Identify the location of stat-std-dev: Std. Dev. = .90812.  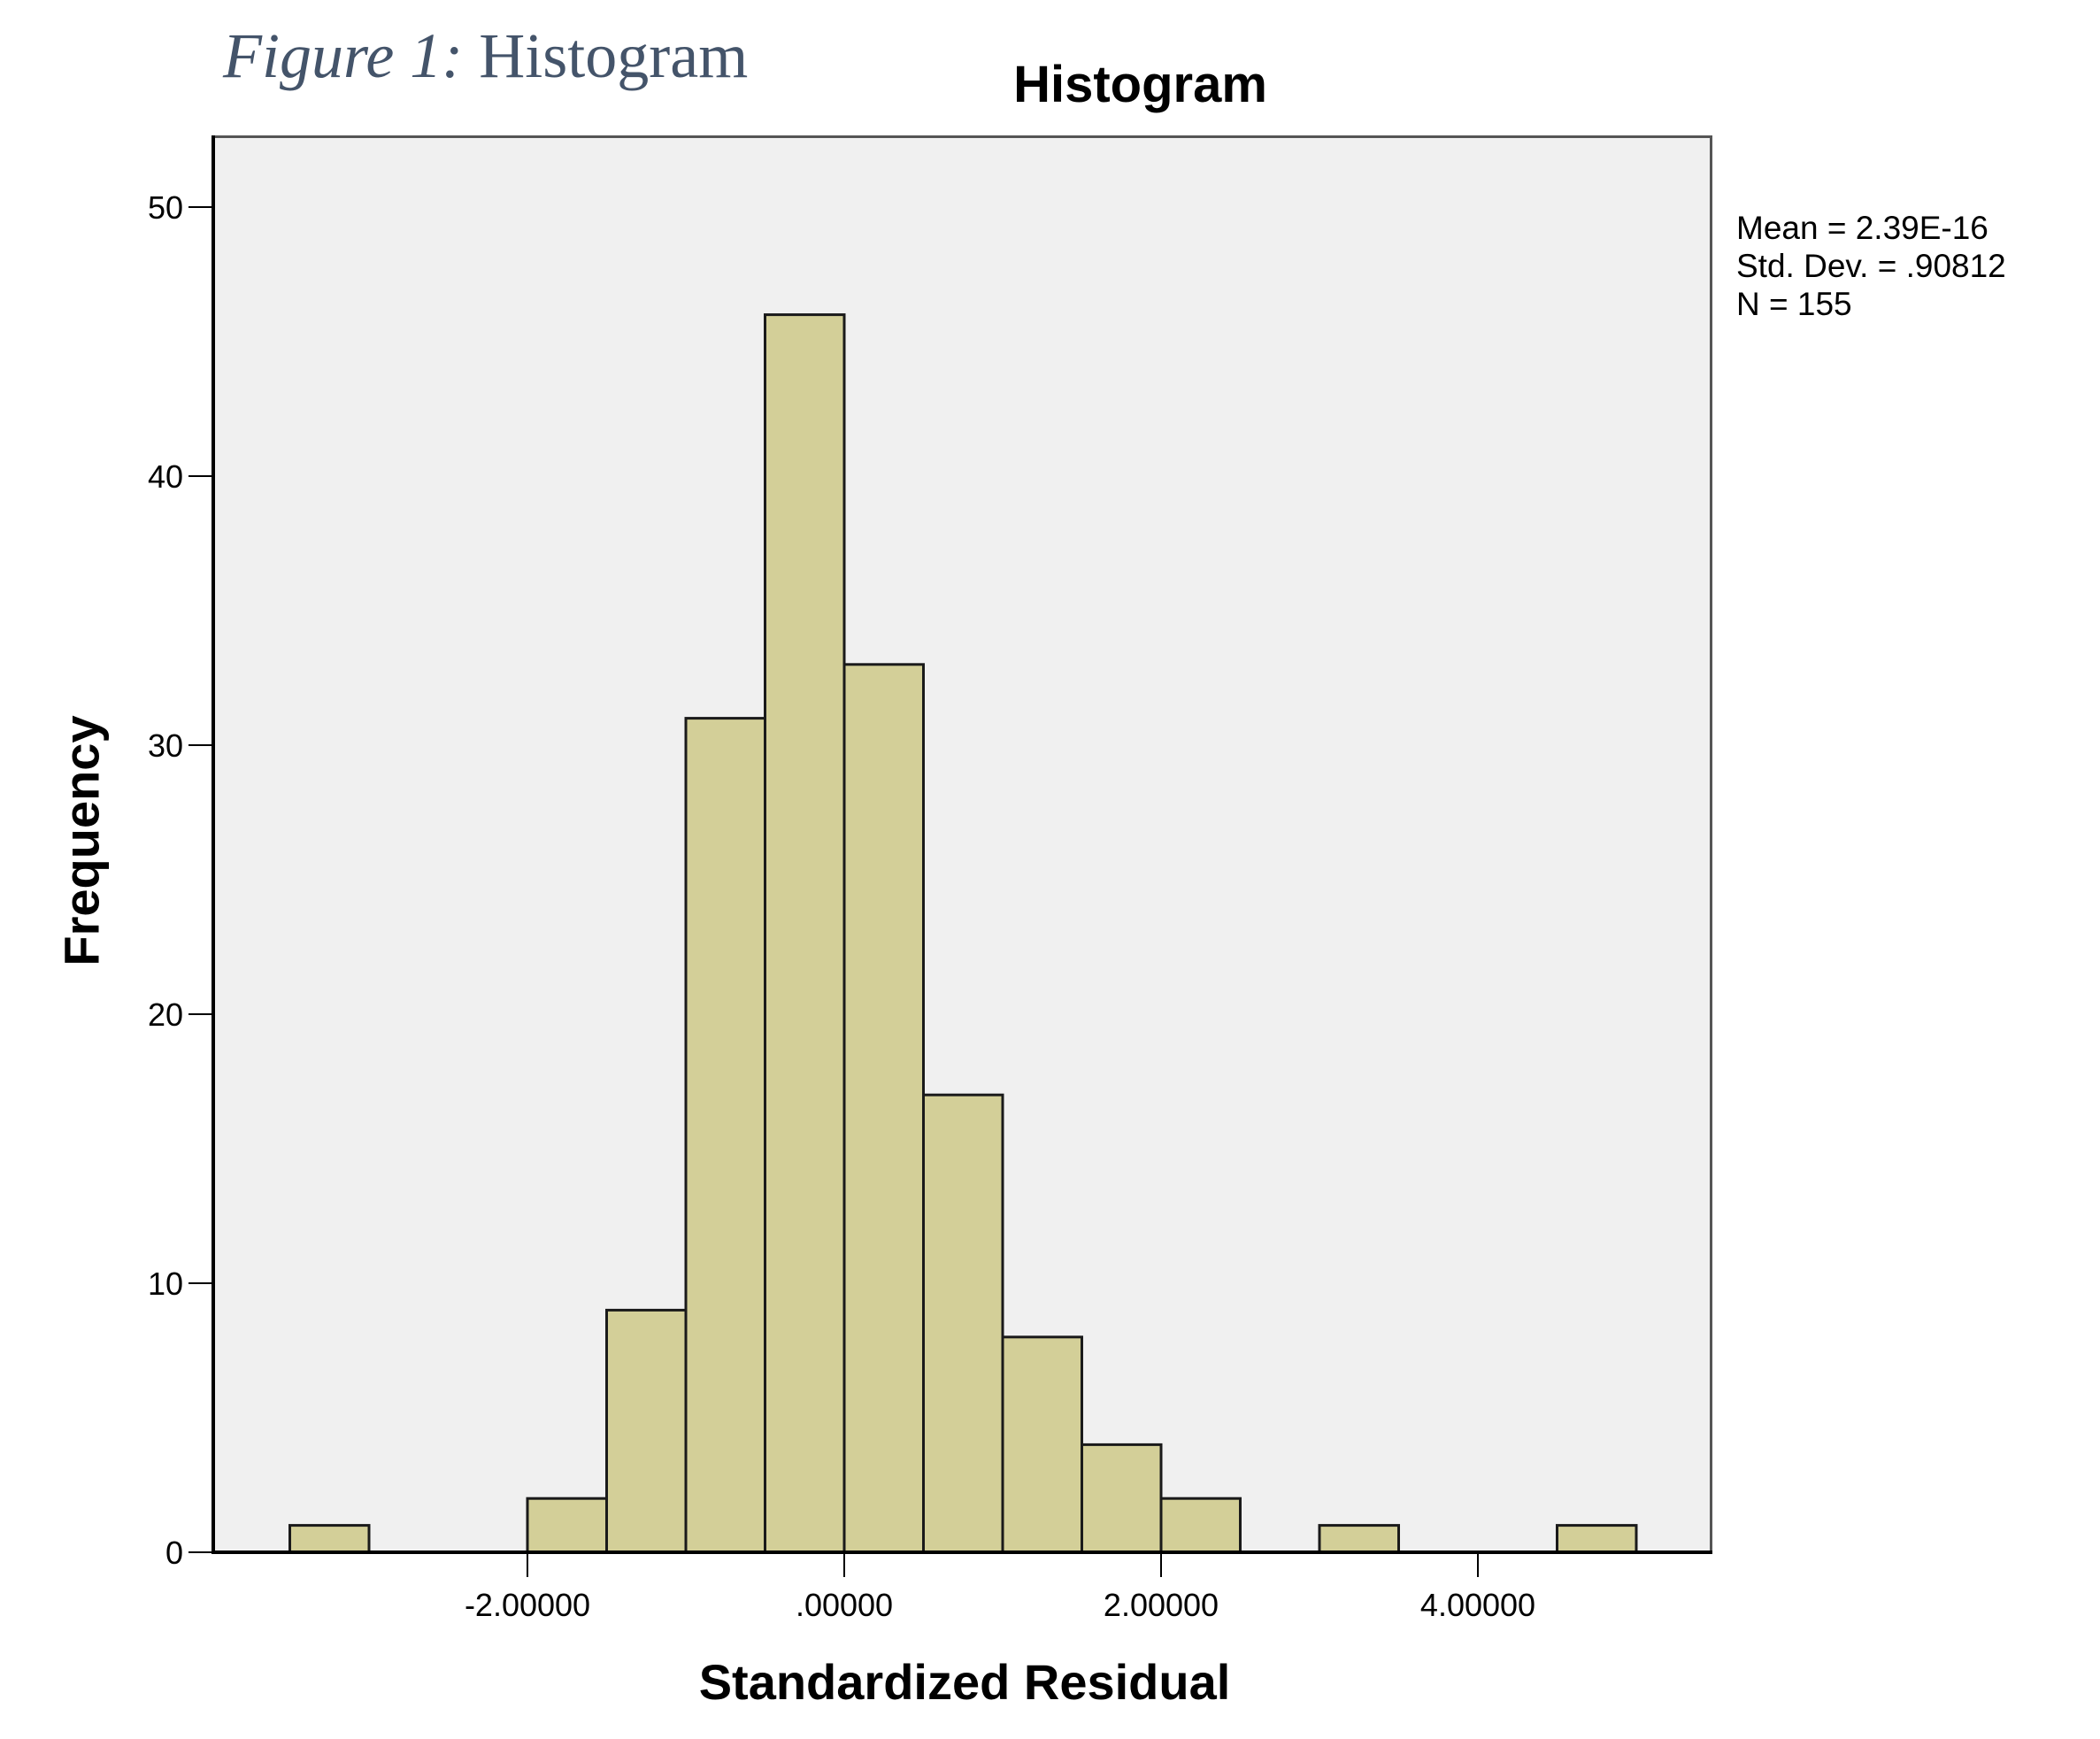
(1871, 266).